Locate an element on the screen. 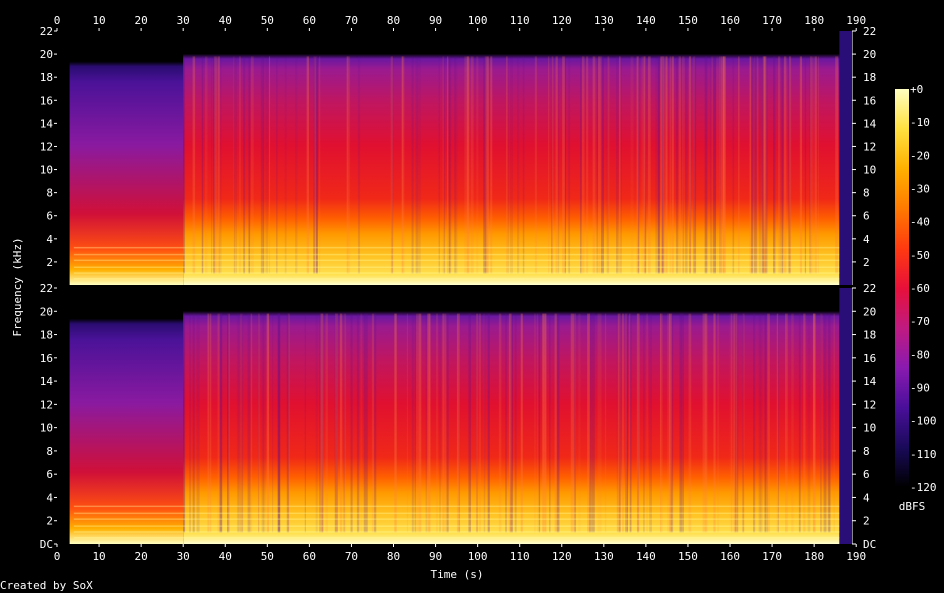 This screenshot has height=593, width=944. y-tick-label-right: 6 is located at coordinates (866, 474).